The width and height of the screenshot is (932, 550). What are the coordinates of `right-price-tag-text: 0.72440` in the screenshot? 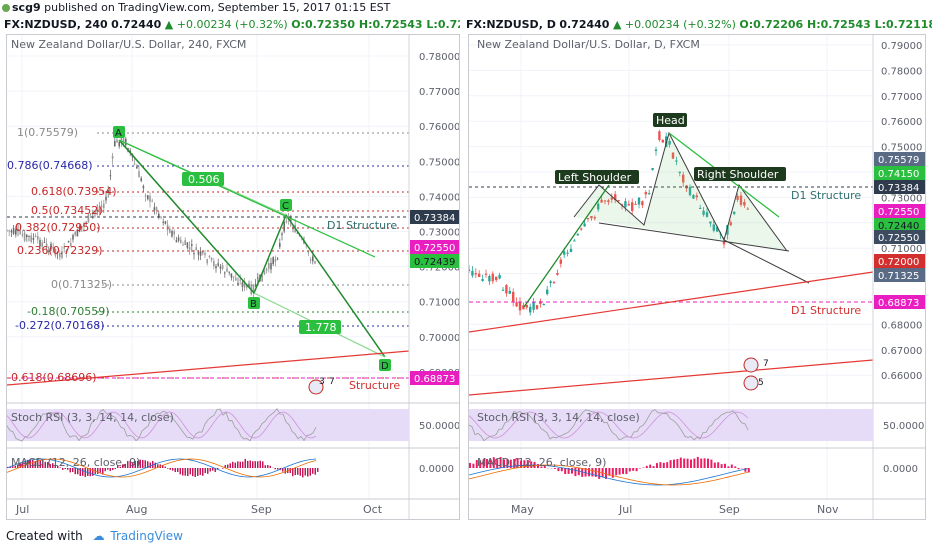 It's located at (898, 226).